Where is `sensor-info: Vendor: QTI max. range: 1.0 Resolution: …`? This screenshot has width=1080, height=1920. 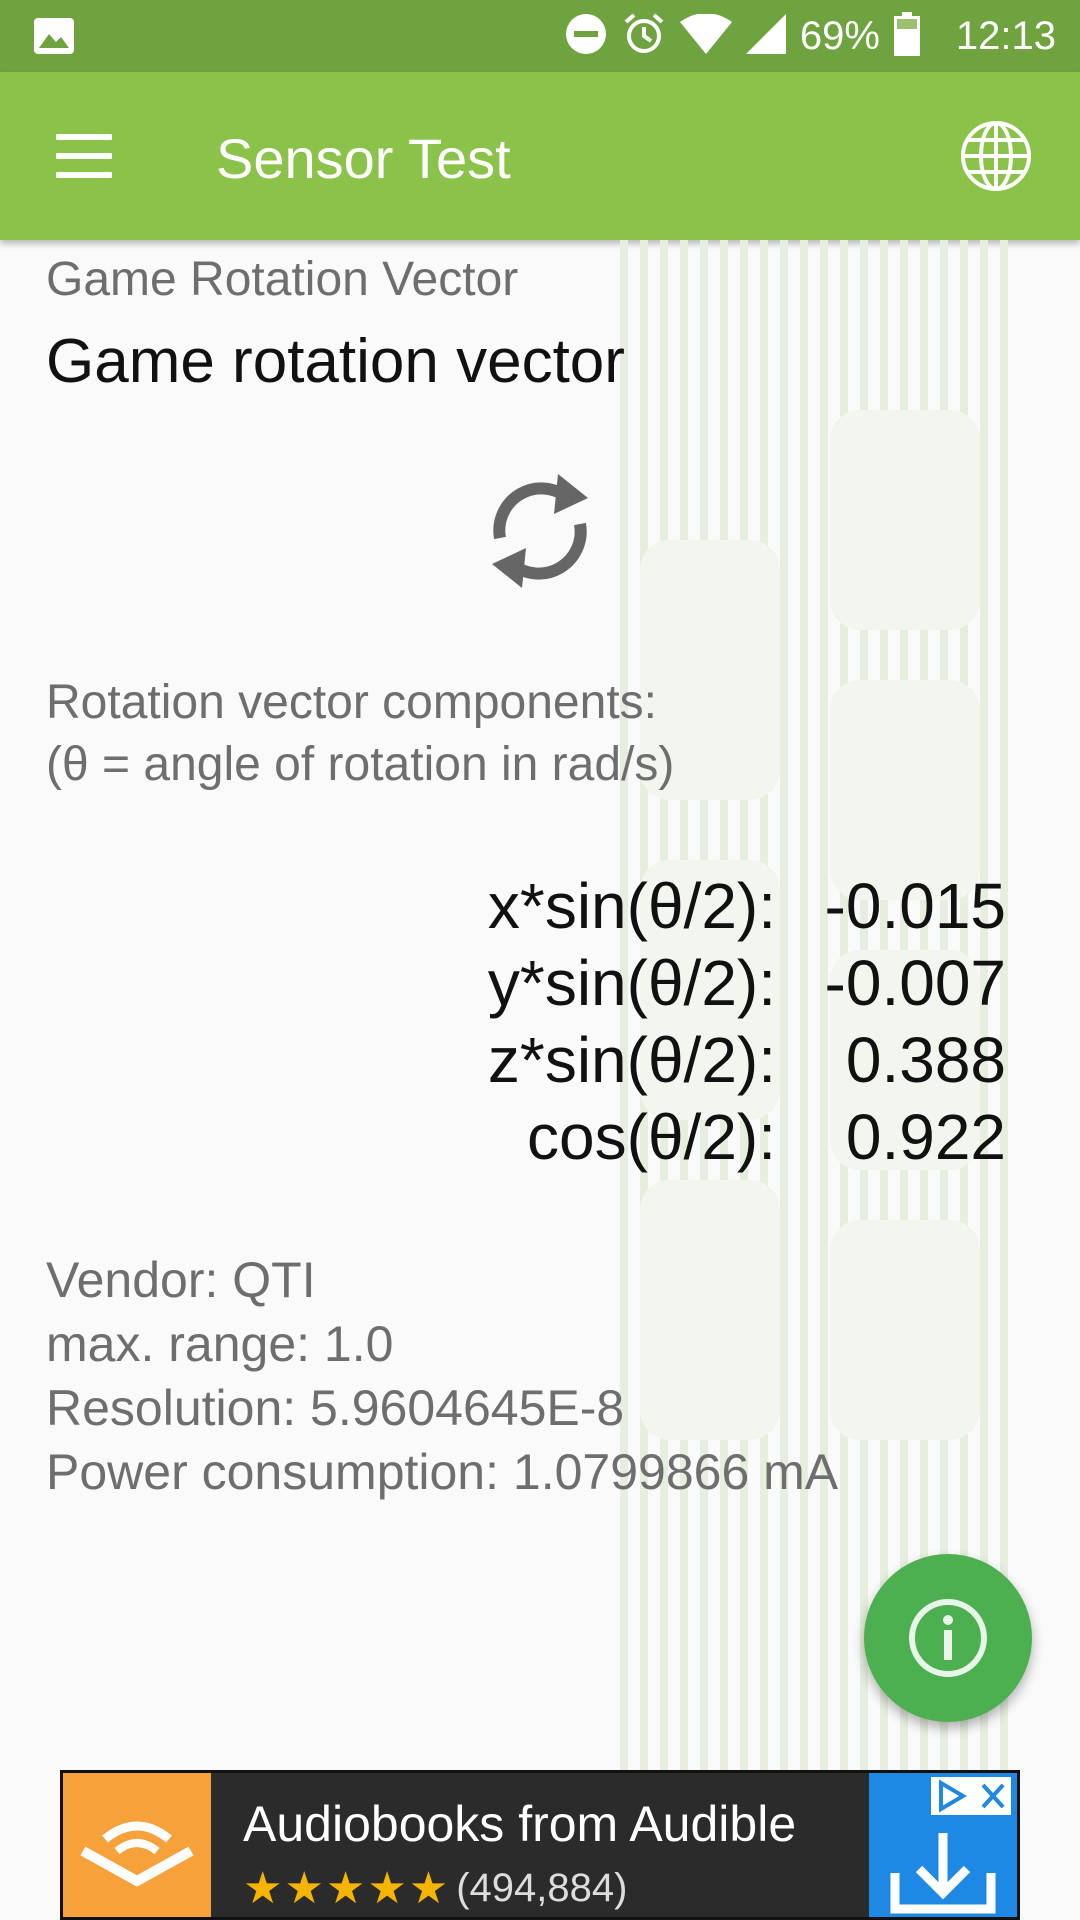
sensor-info: Vendor: QTI max. range: 1.0 Resolution: … is located at coordinates (442, 1376).